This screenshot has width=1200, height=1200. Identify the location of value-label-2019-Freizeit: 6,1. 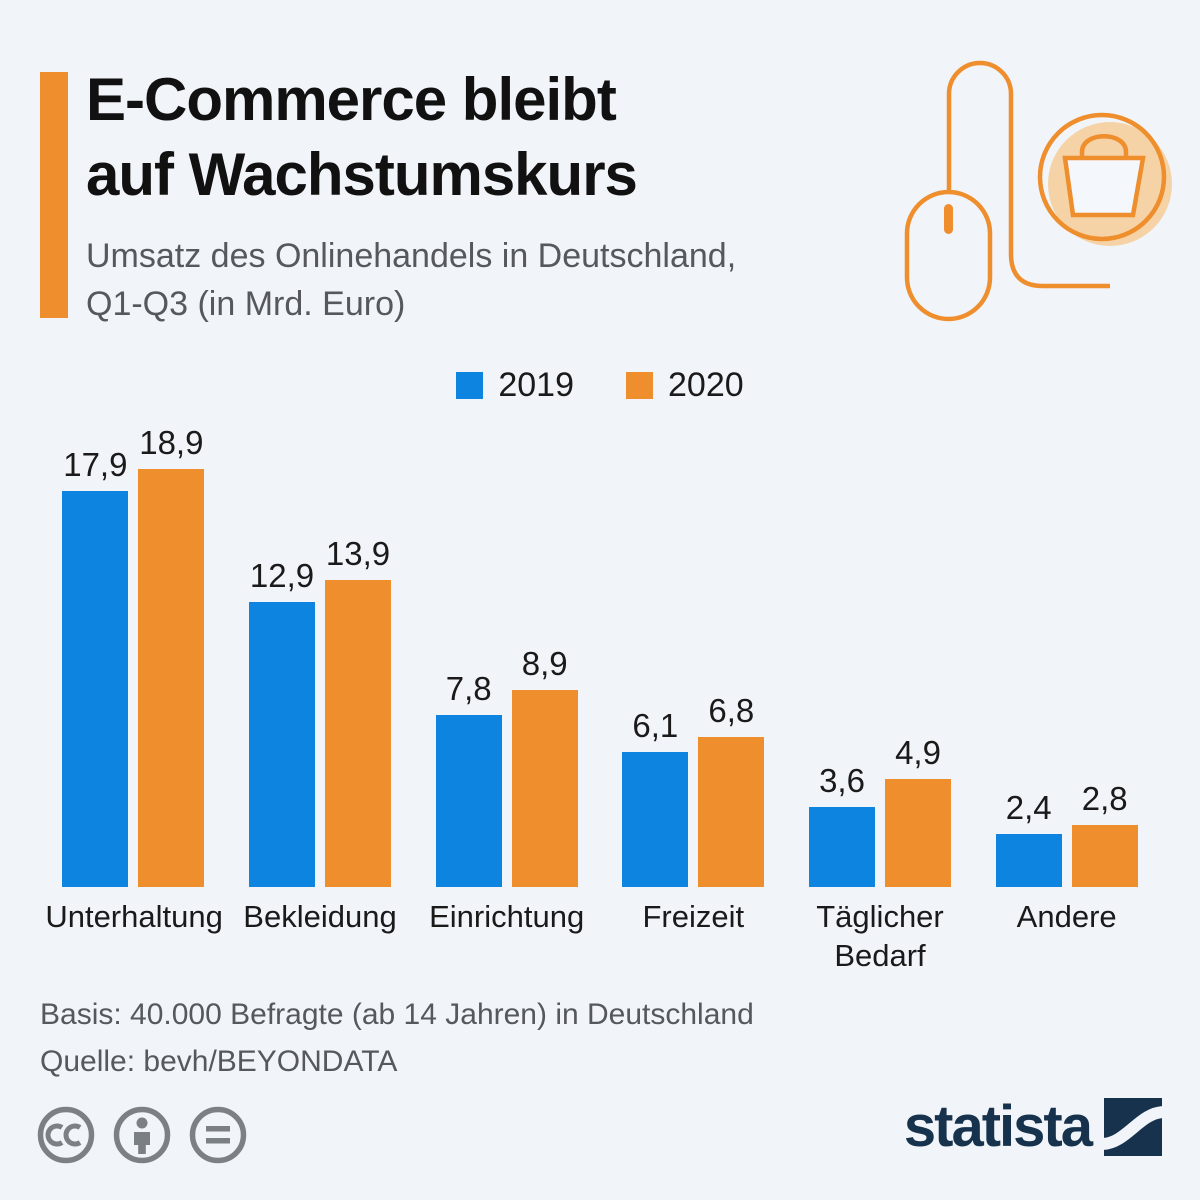
(655, 725).